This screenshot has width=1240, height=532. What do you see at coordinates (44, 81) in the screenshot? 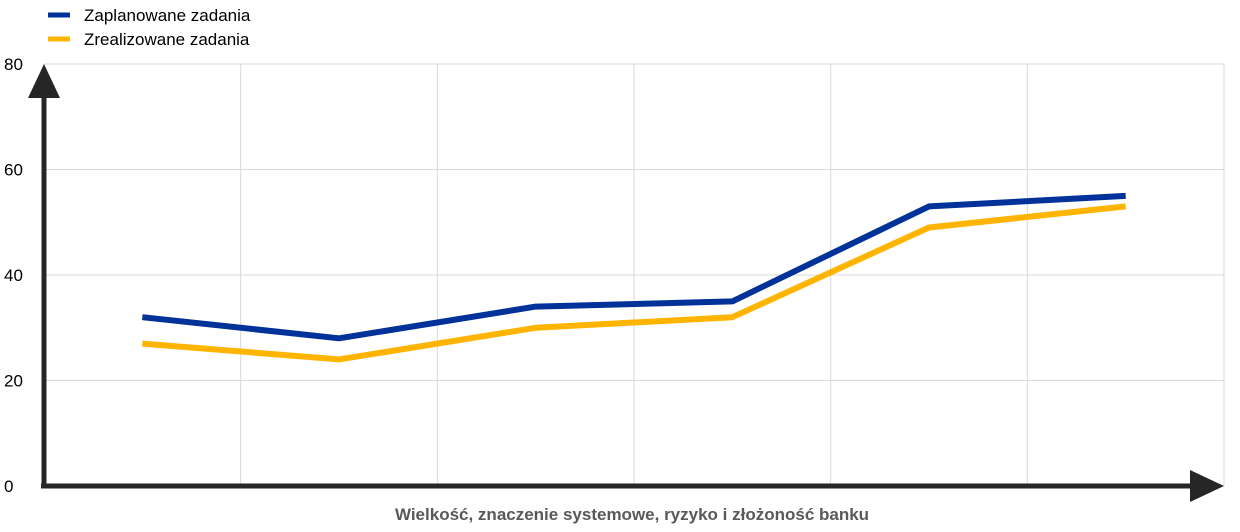
I see `y-axis-arrow-icon` at bounding box center [44, 81].